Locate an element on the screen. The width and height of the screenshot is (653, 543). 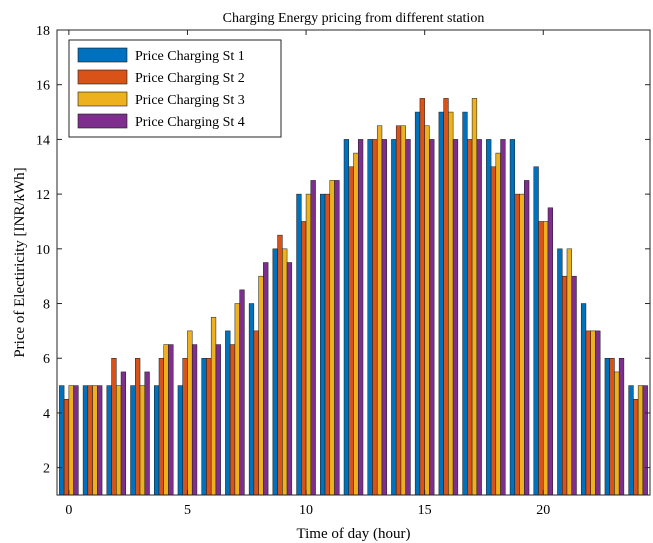
y-tick-label-12: 12 is located at coordinates (43, 195).